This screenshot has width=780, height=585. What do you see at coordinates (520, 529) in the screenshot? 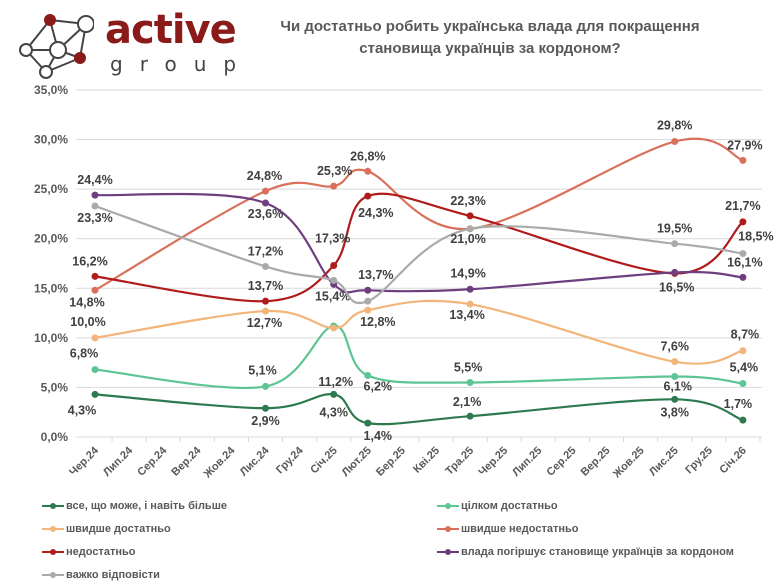
I see `legend-label: швидше недостатньо` at bounding box center [520, 529].